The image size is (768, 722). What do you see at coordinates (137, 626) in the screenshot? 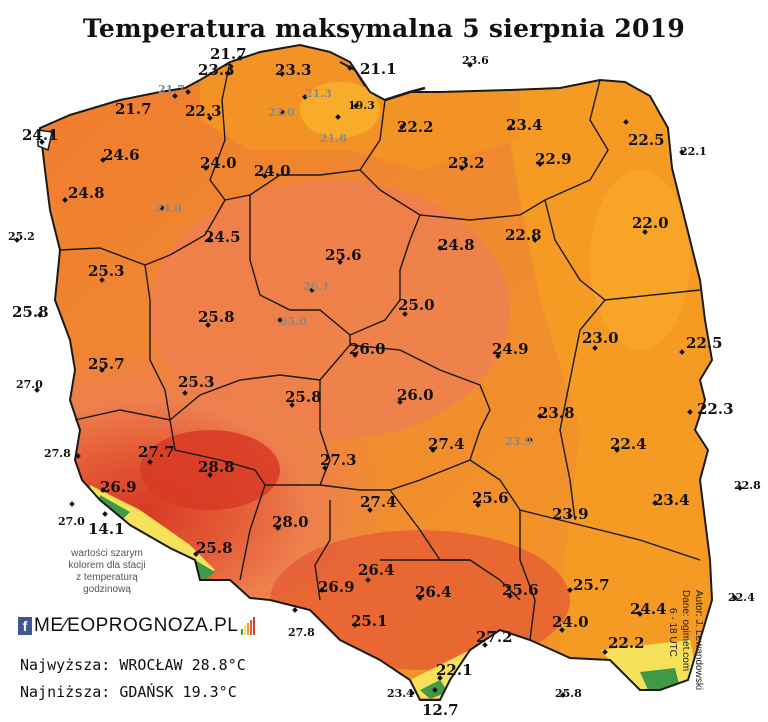
I see `brand-logo: f ME∕EOPROGNOZA.PL` at bounding box center [137, 626].